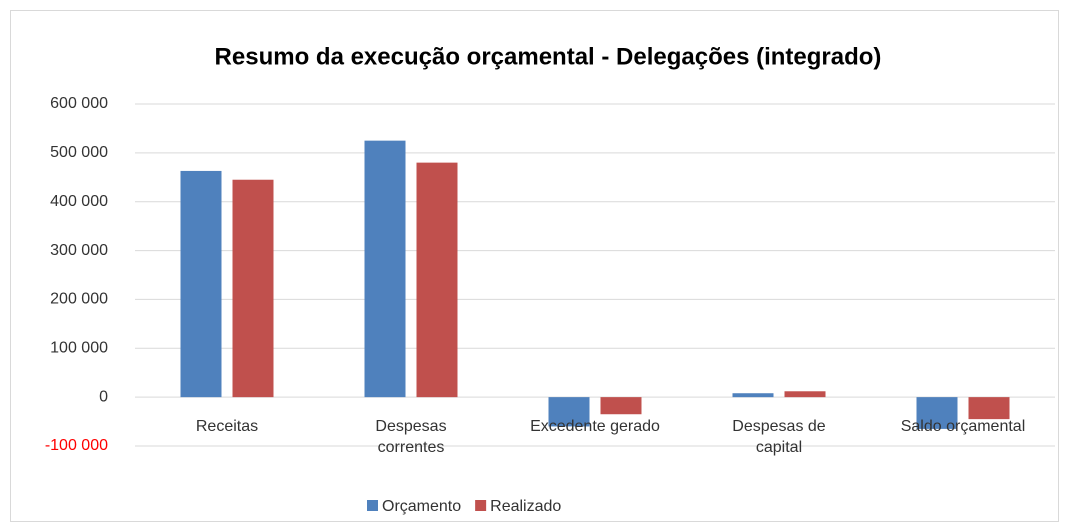 The width and height of the screenshot is (1069, 532). Describe the element at coordinates (76, 445) in the screenshot. I see `y-tick-label: -100 000` at that location.